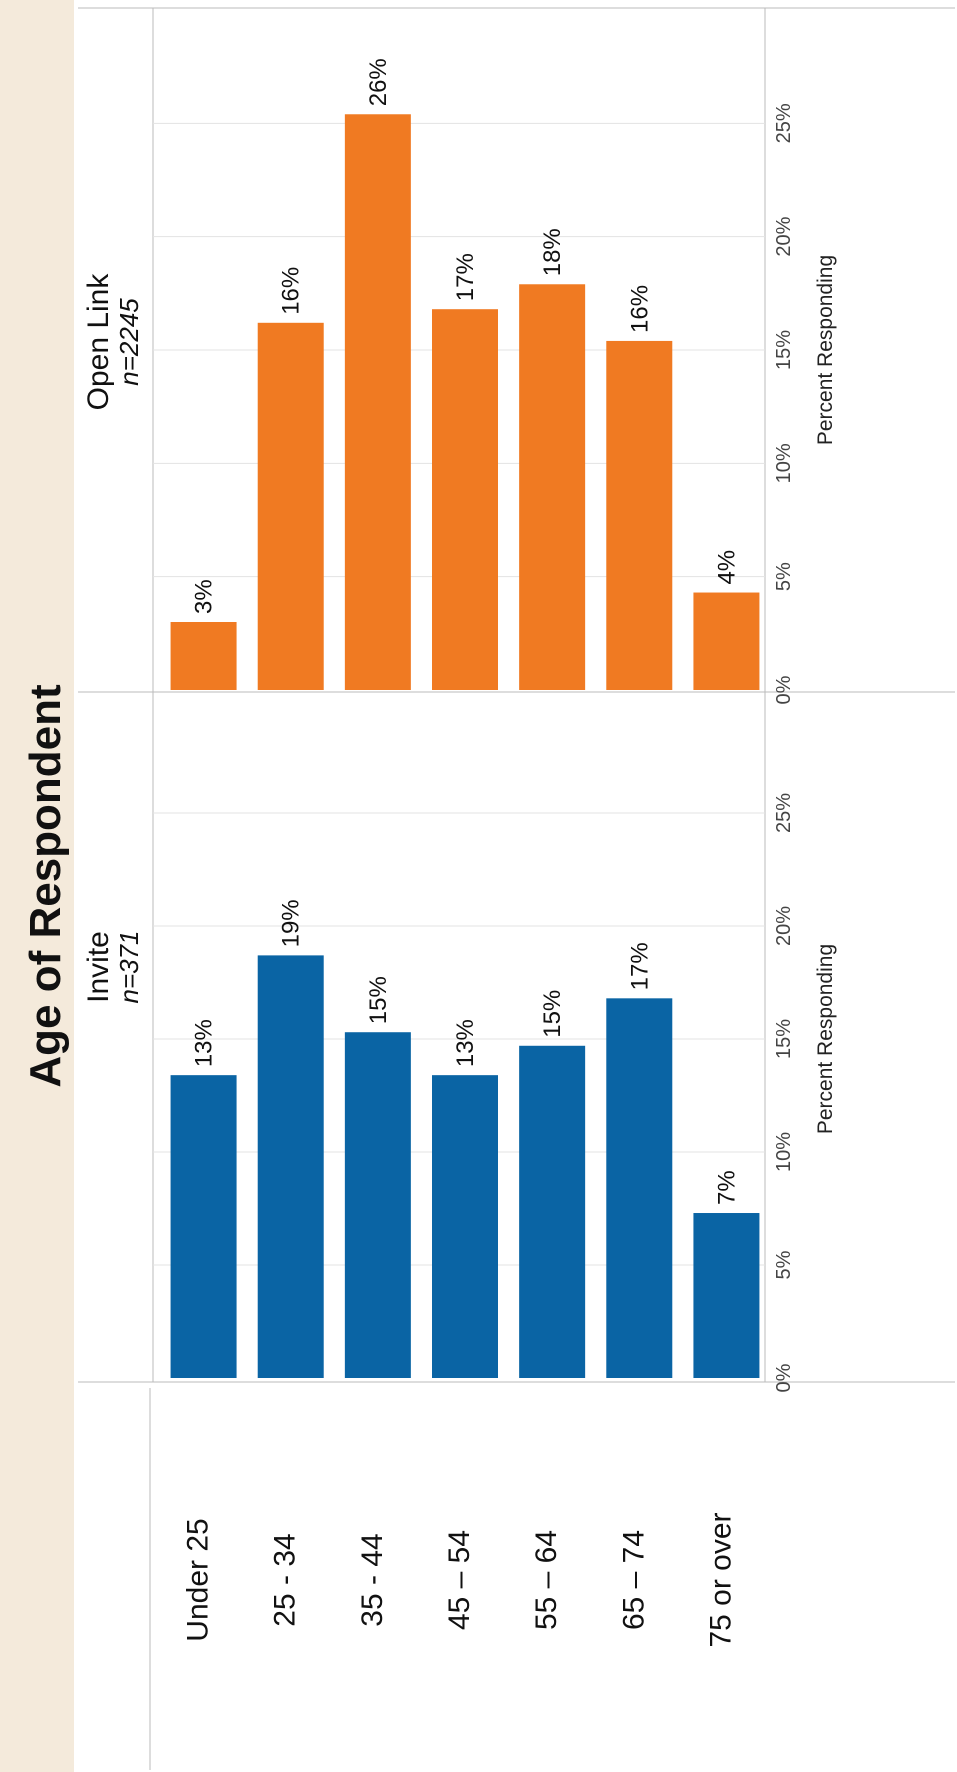 This screenshot has width=957, height=1772. I want to click on panel-title: Invite, so click(98, 967).